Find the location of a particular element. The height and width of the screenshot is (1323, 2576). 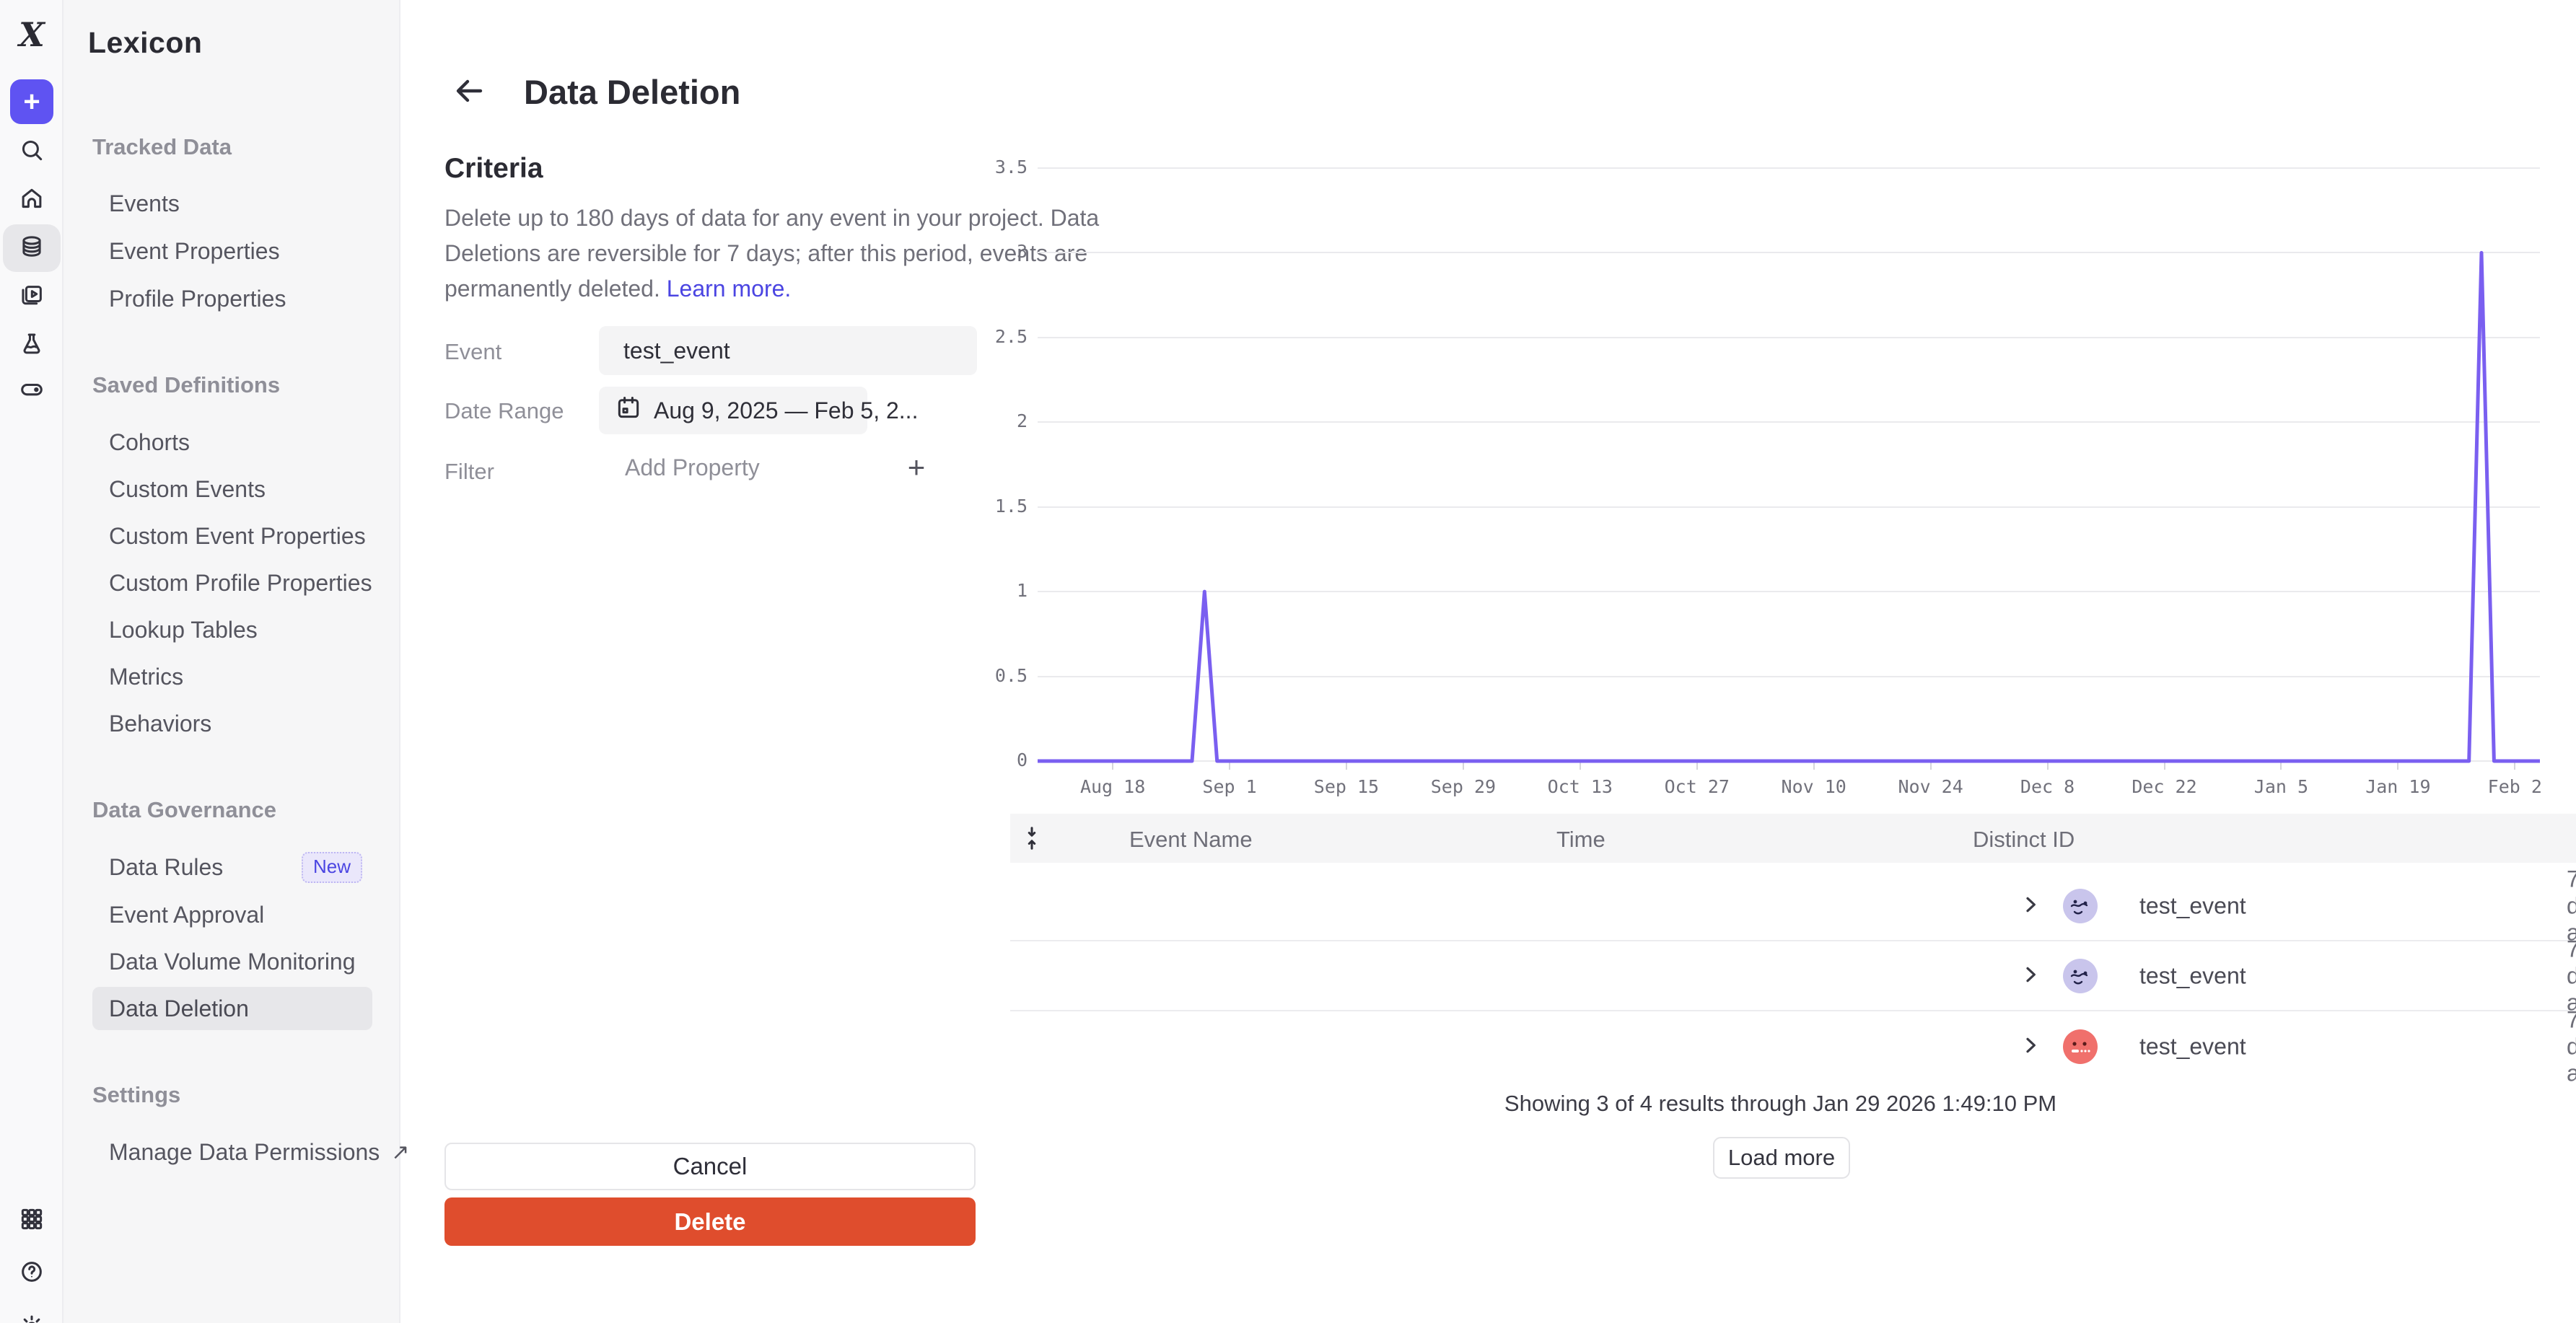

y-axis-label: 2.5 is located at coordinates (1011, 336).